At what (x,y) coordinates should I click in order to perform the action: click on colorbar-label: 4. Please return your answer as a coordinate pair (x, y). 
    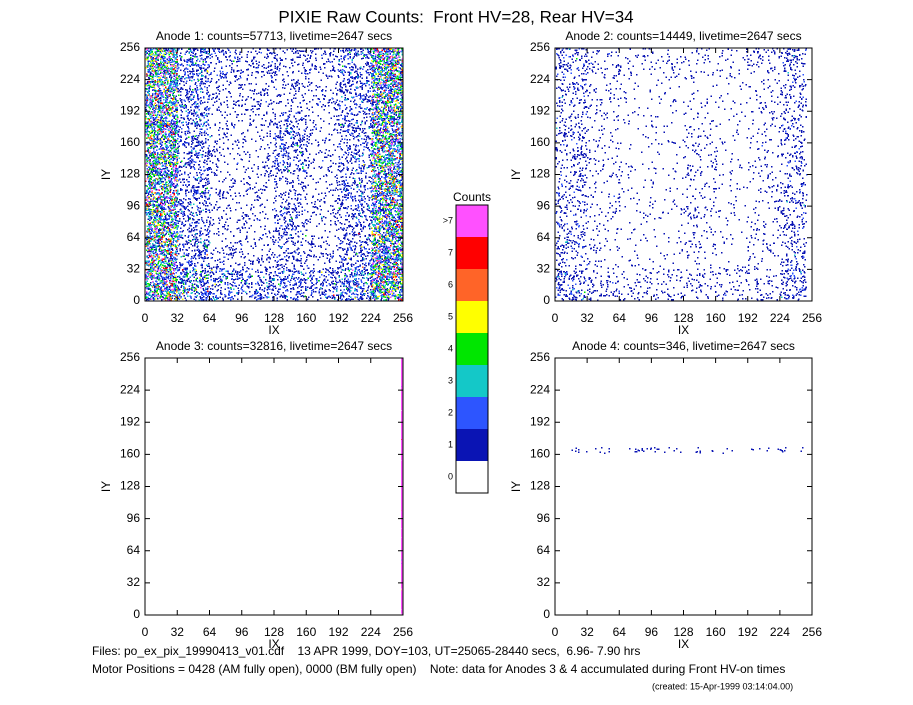
    Looking at the image, I should click on (450, 348).